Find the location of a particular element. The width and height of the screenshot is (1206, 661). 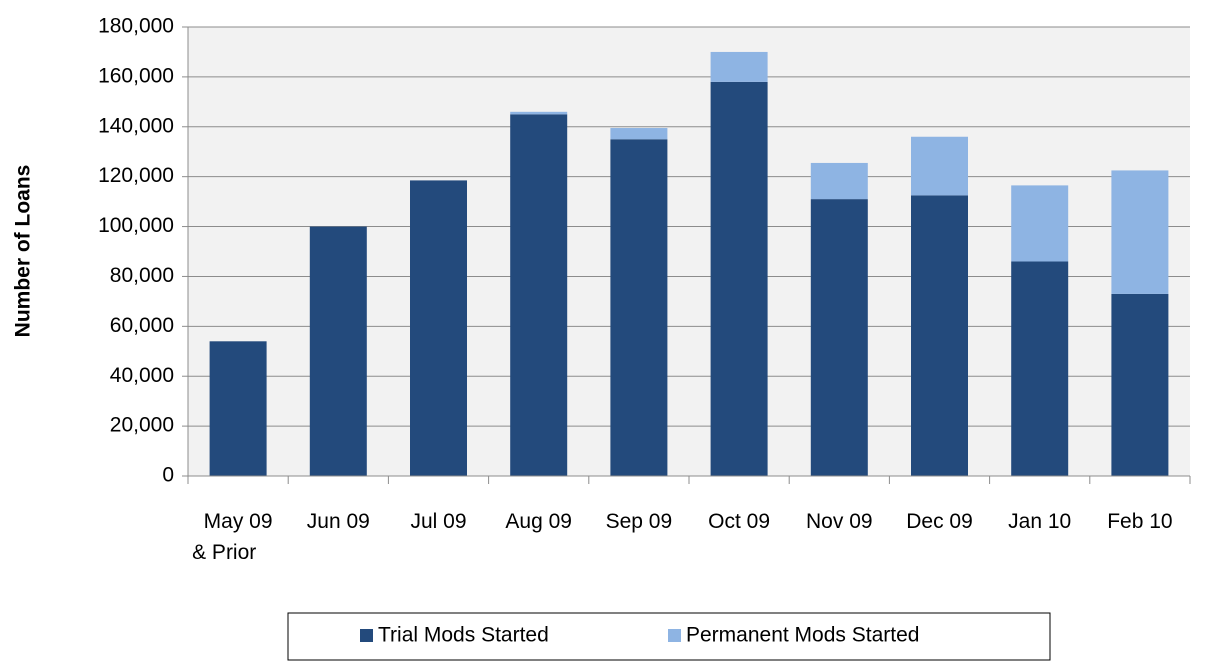

x-tick-label: Jul 09 is located at coordinates (438, 521).